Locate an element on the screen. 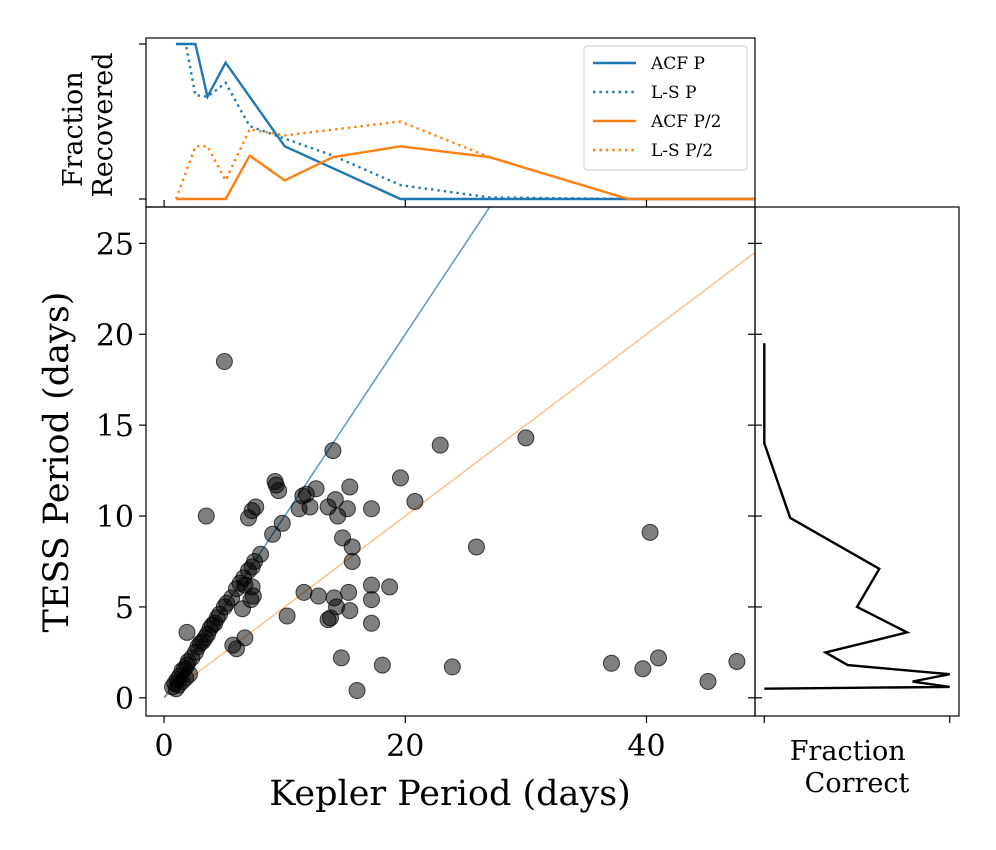 The image size is (996, 850). y-tick-label: 10 is located at coordinates (115, 517).